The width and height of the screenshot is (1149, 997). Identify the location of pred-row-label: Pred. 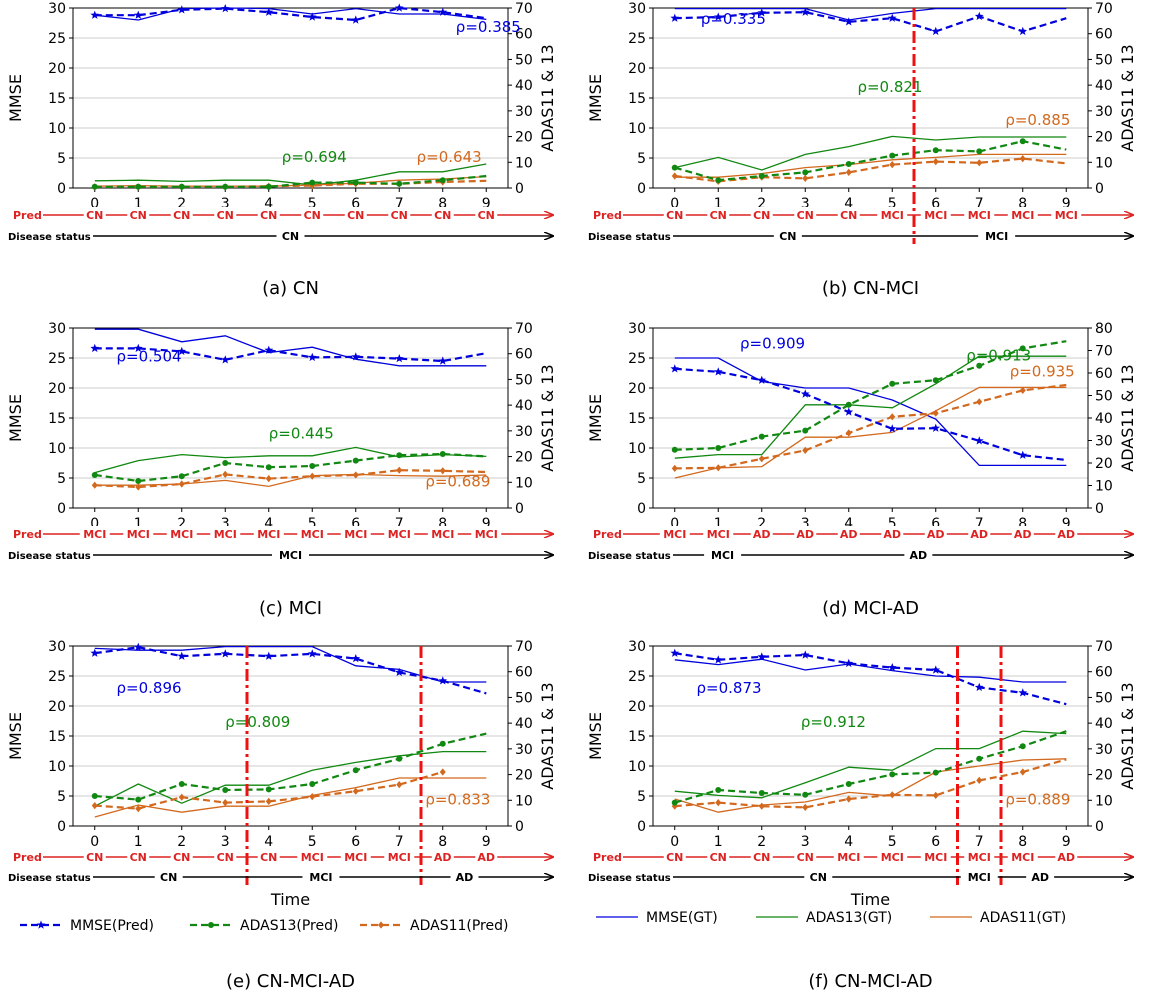
(607, 534).